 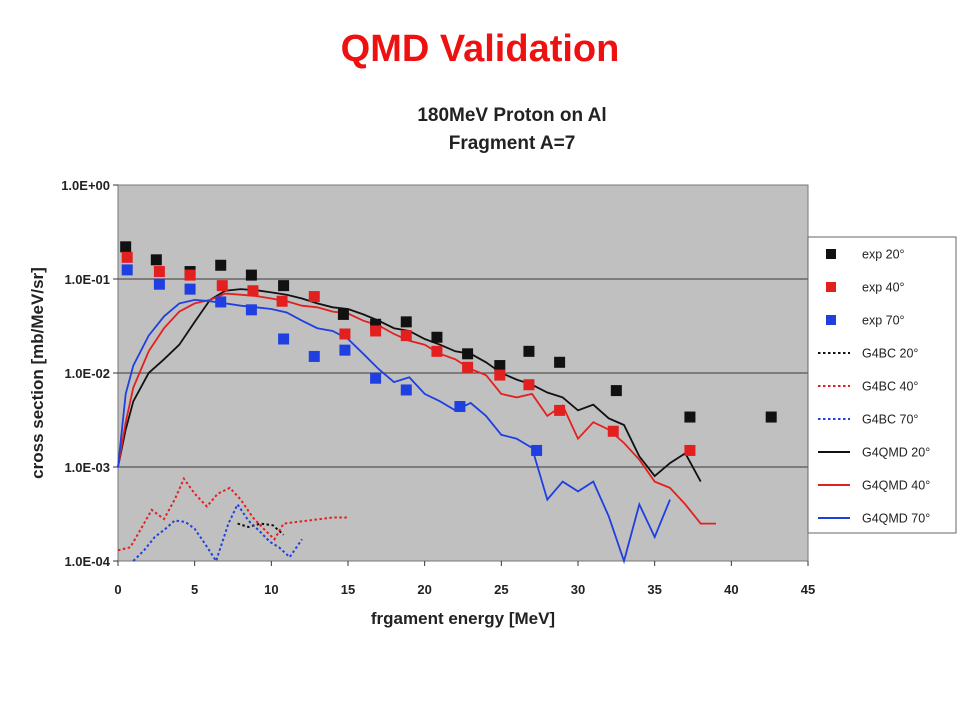 I want to click on y-tick-label: 1.0E-03, so click(x=87, y=467).